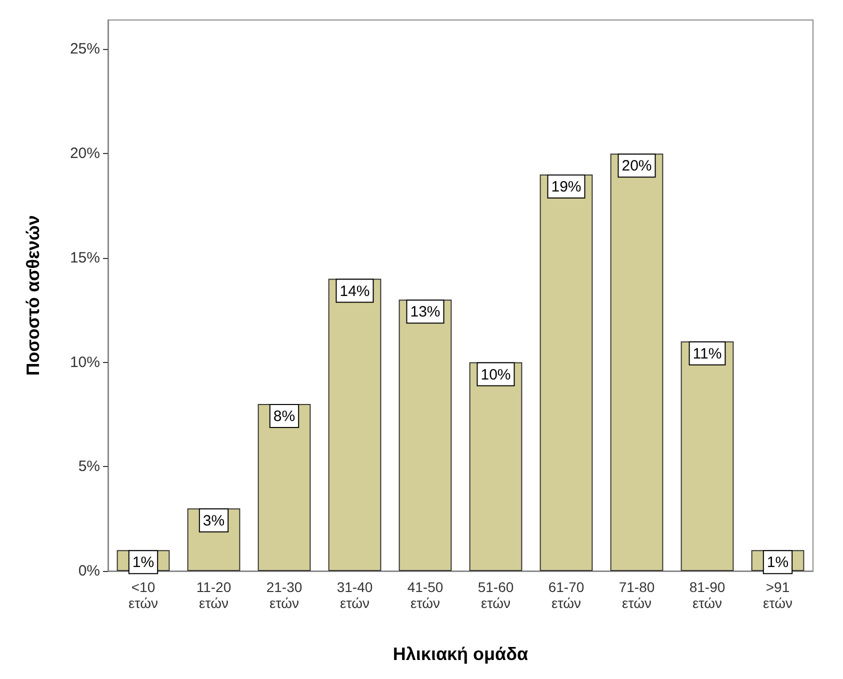 Image resolution: width=843 pixels, height=679 pixels. What do you see at coordinates (214, 595) in the screenshot?
I see `x-tick-label: 11-20 ετών` at bounding box center [214, 595].